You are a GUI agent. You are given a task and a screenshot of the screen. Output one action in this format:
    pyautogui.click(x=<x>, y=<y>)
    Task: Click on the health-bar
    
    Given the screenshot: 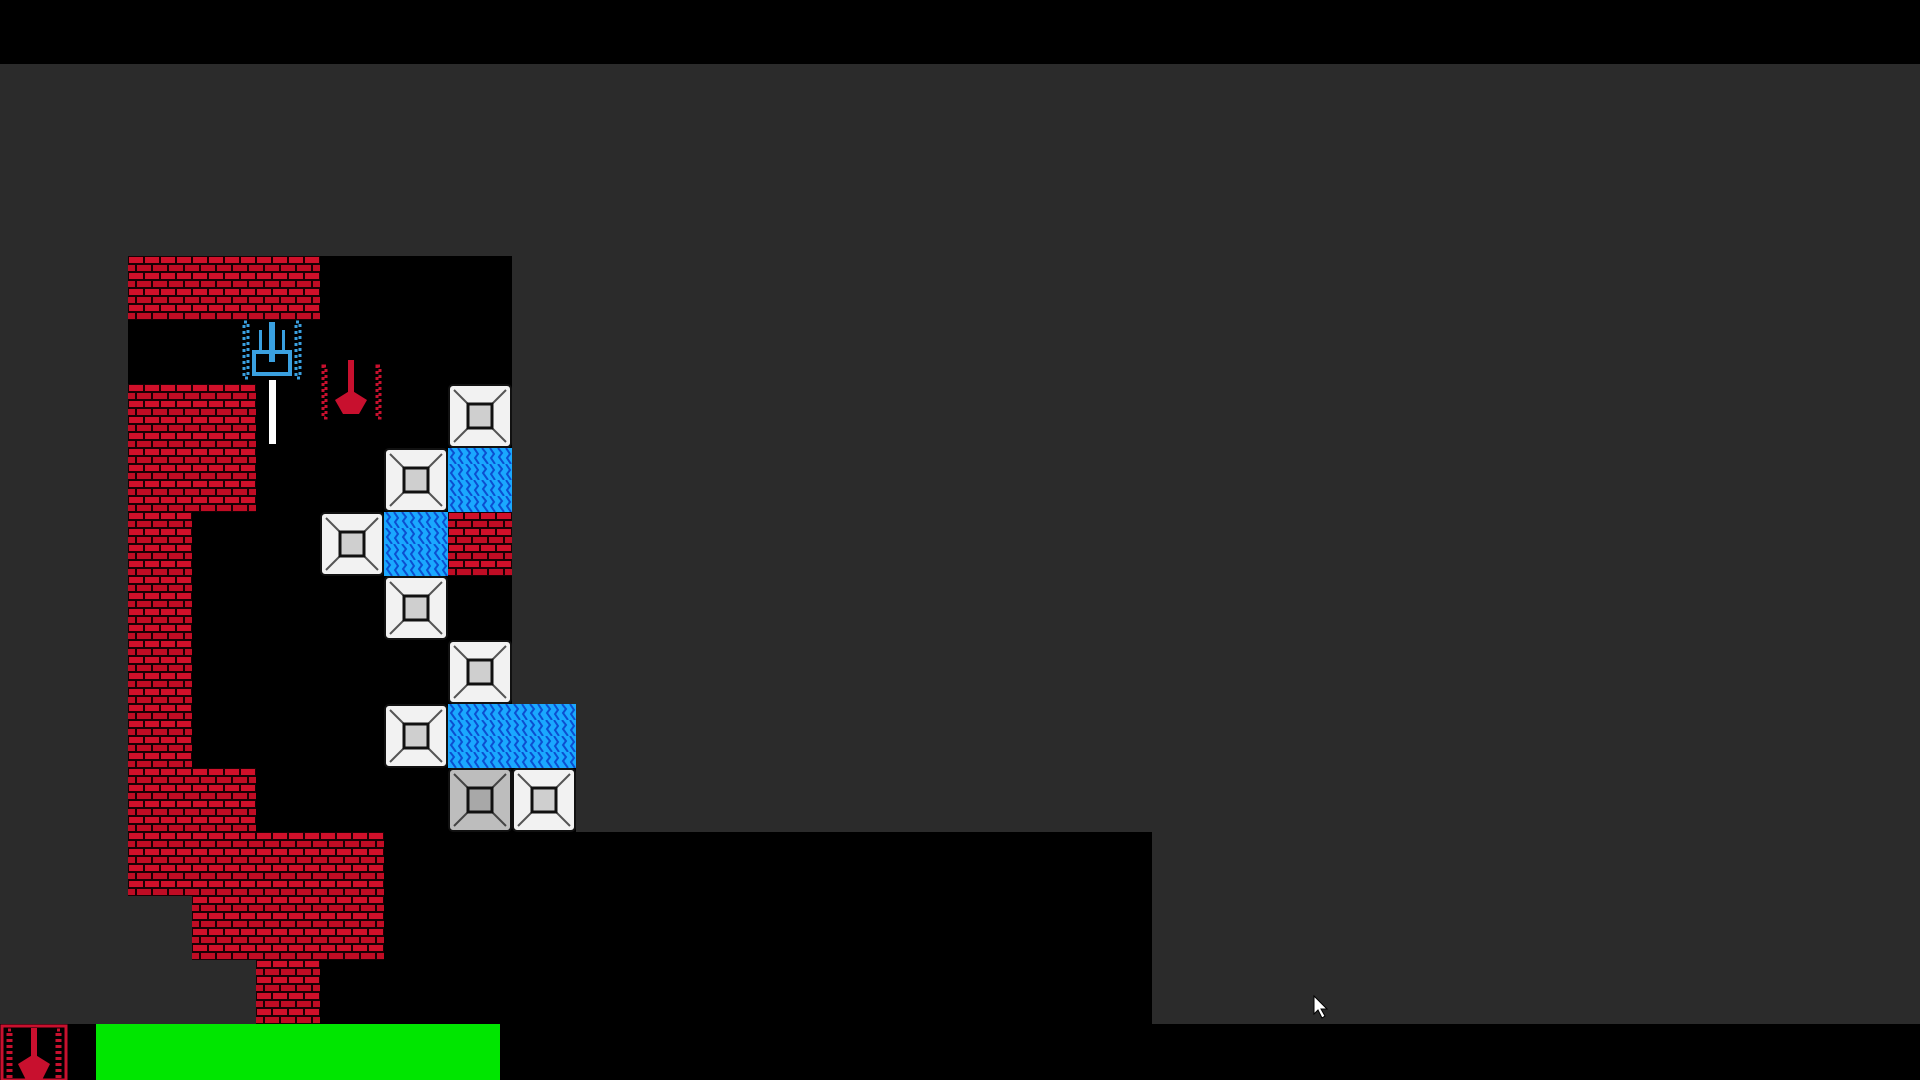 What is the action you would take?
    pyautogui.click(x=298, y=1052)
    